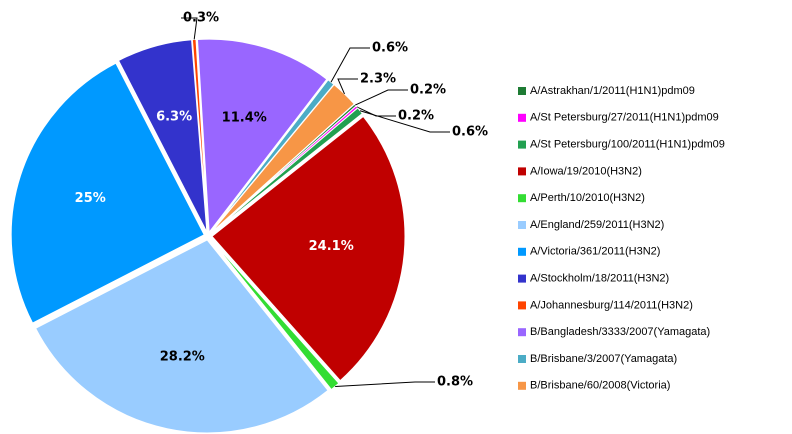 Image resolution: width=792 pixels, height=434 pixels. What do you see at coordinates (455, 382) in the screenshot?
I see `data-label: 0.8%` at bounding box center [455, 382].